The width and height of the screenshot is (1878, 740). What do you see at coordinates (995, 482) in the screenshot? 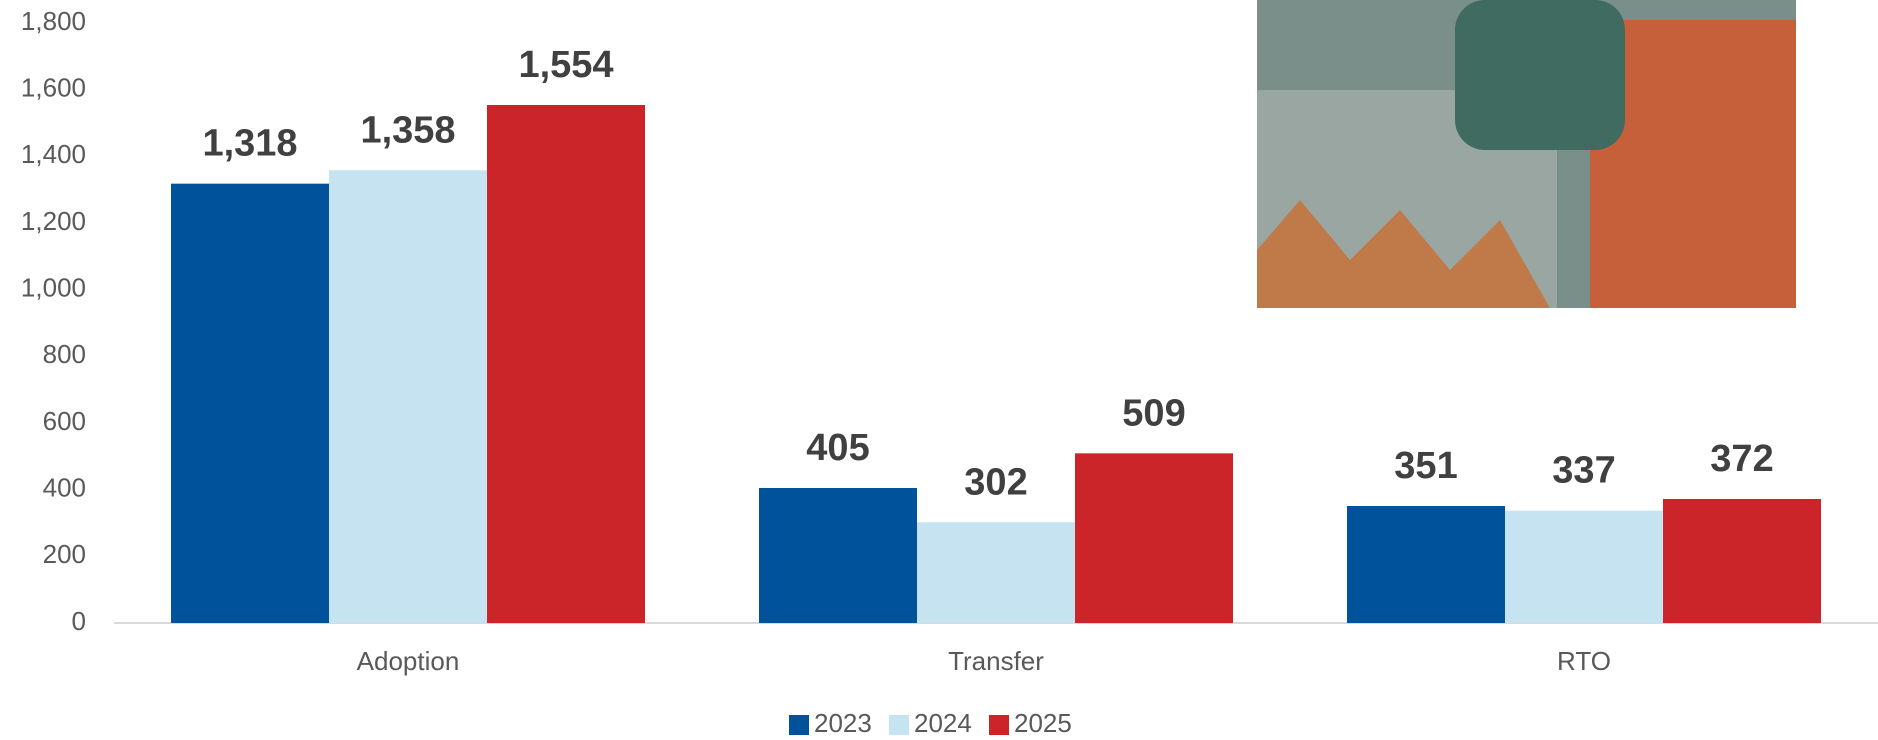
I see `value-label: 302` at bounding box center [995, 482].